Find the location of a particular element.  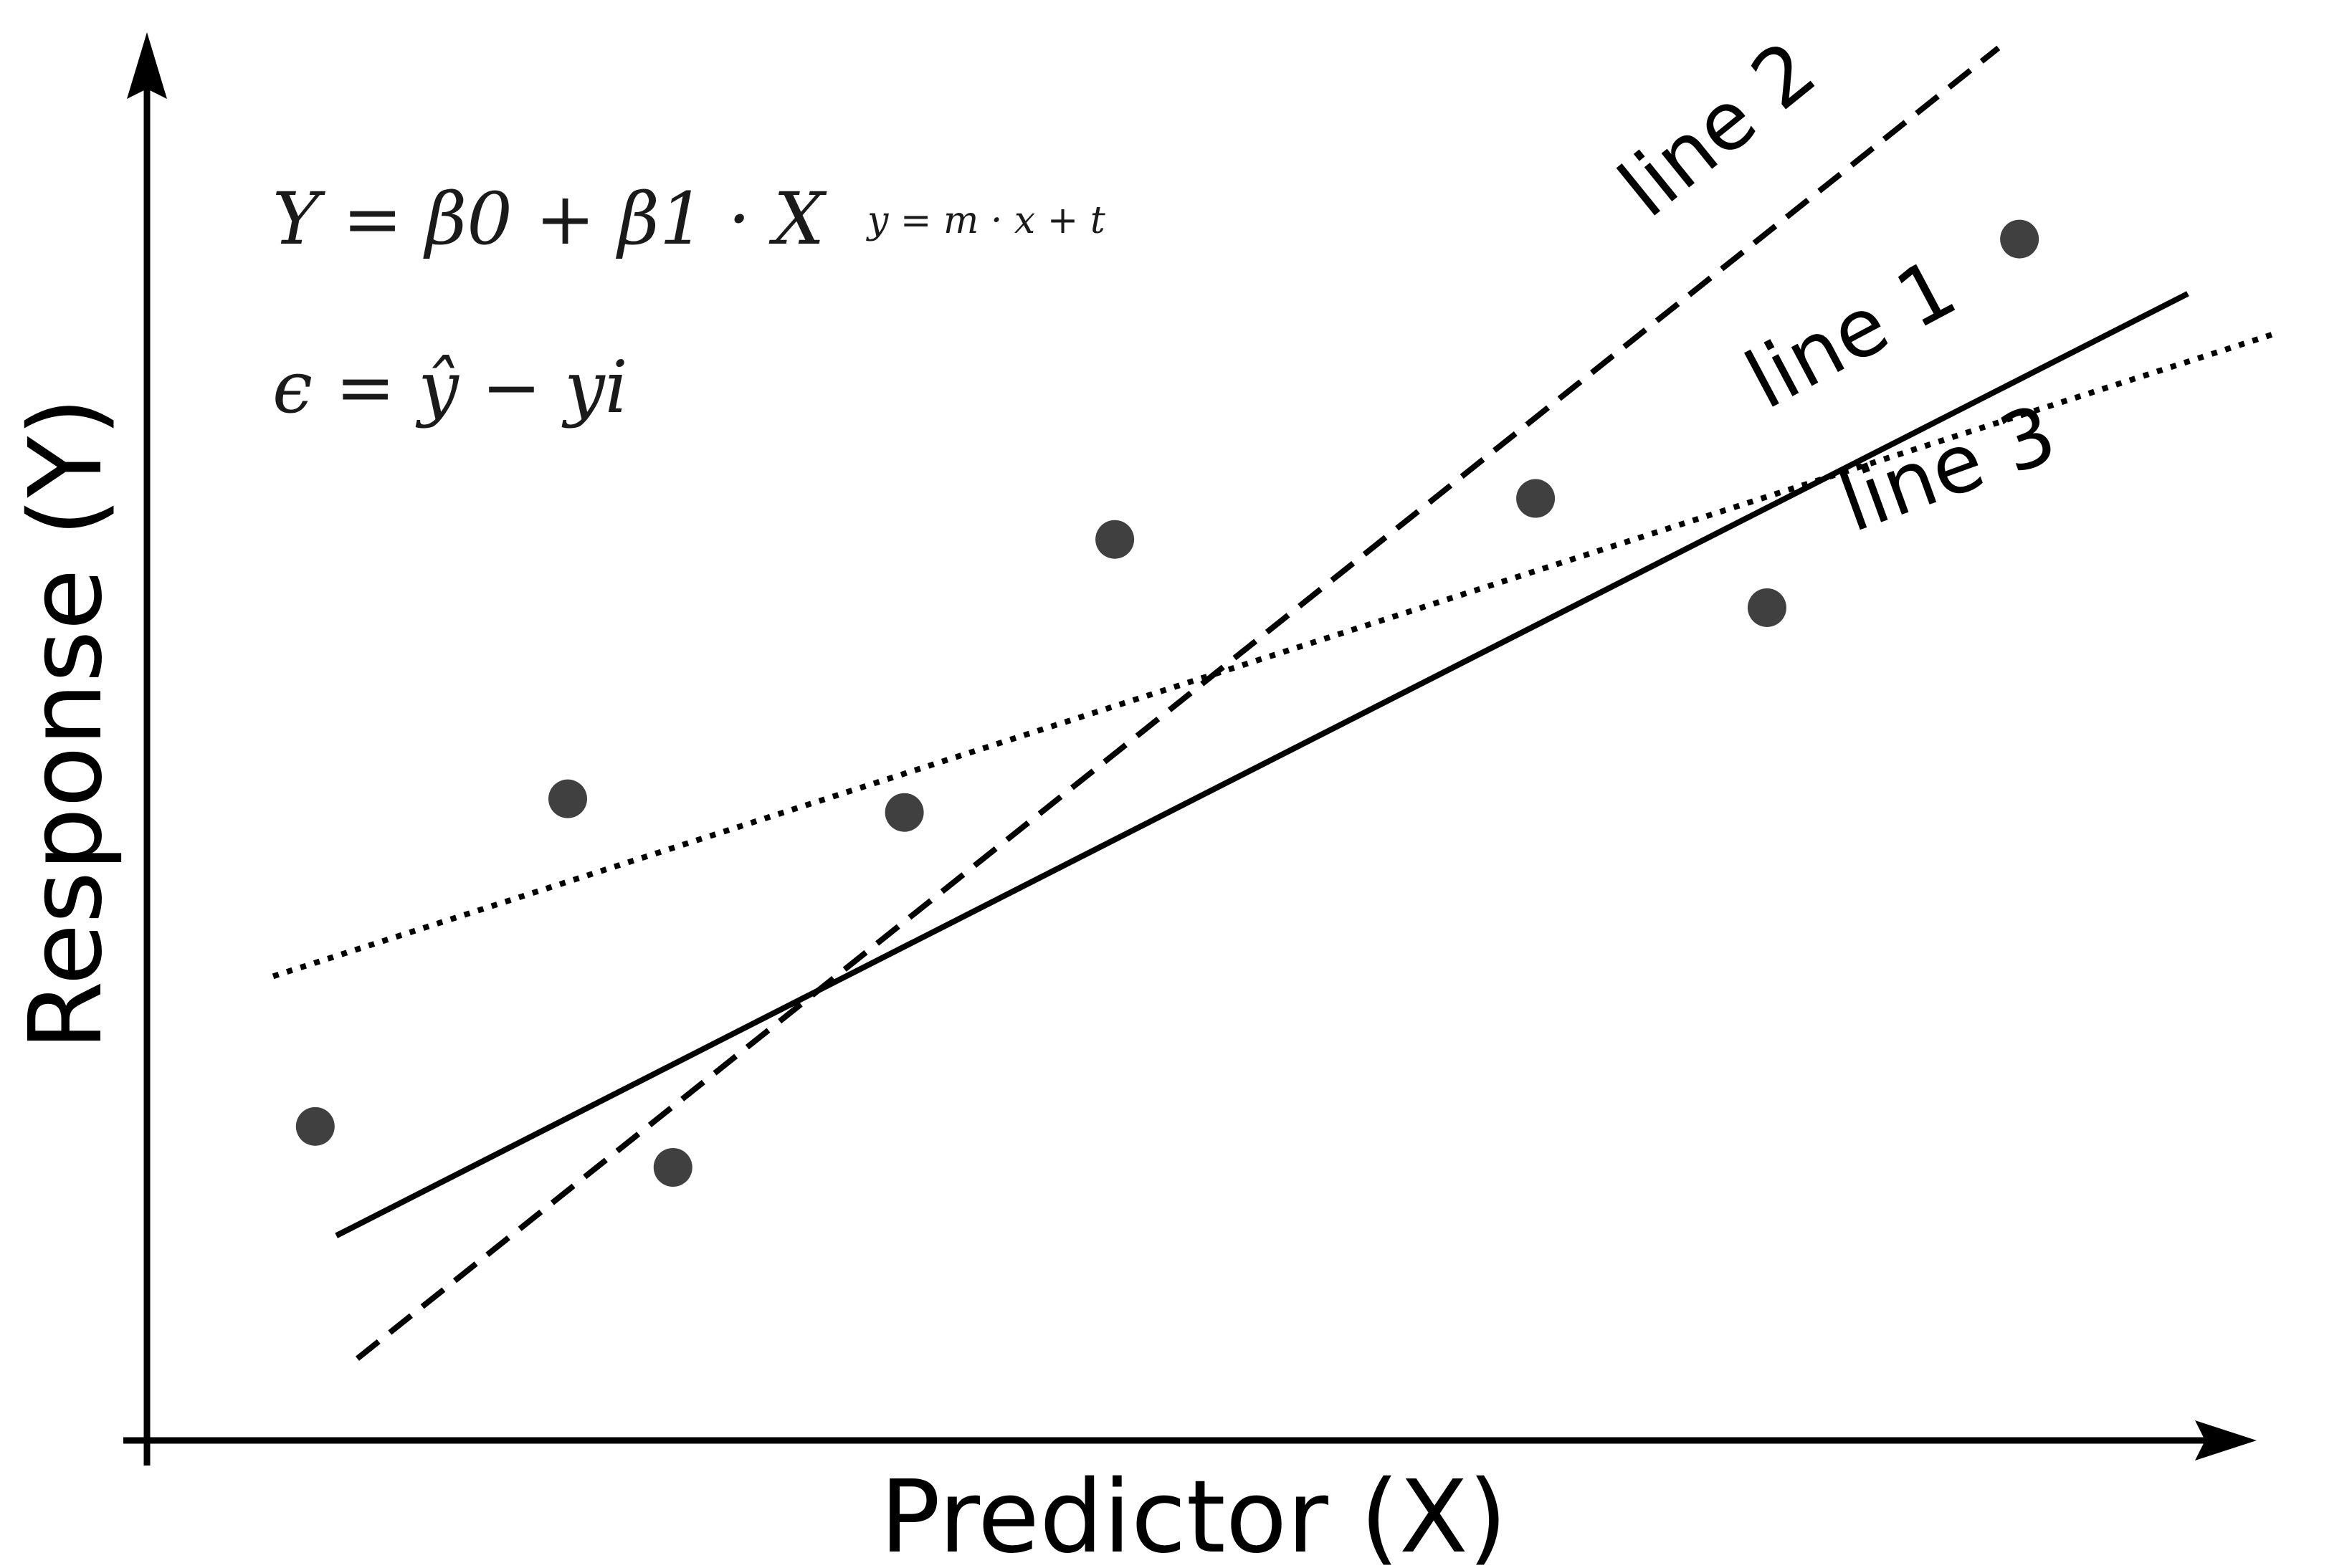

equation-small: y = m · x + t is located at coordinates (985, 220).